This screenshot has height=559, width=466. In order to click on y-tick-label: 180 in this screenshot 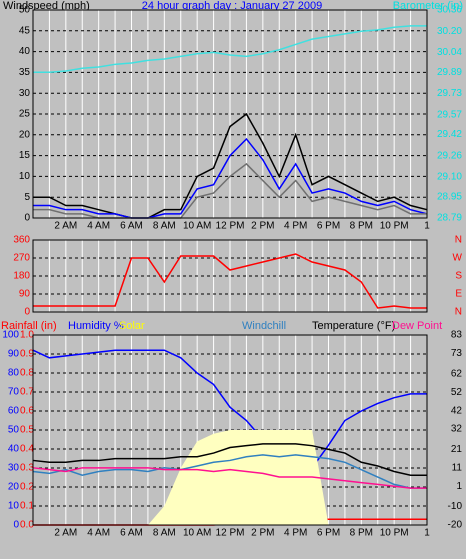, I will do `click(21, 276)`.